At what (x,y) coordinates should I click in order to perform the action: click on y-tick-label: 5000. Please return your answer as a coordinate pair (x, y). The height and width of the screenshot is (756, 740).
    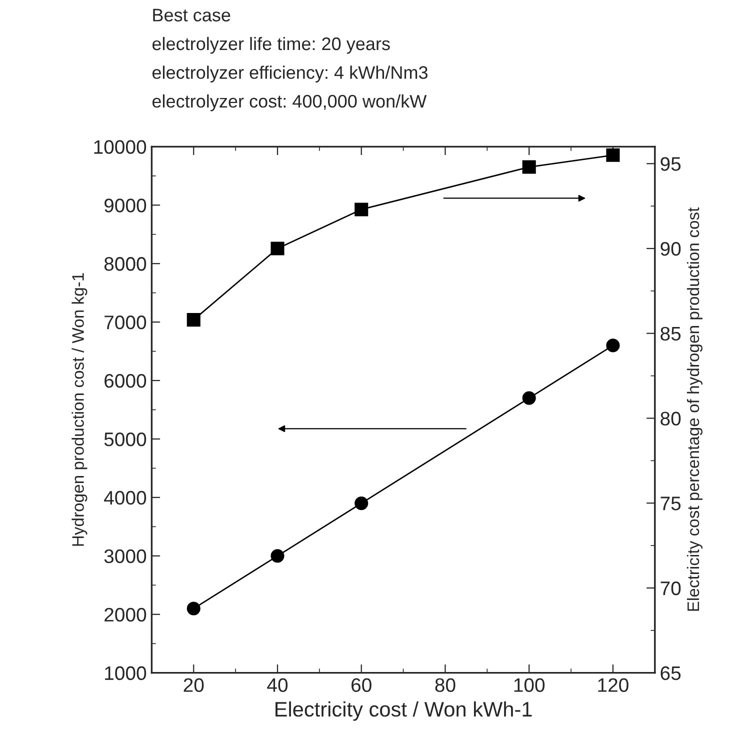
    Looking at the image, I should click on (125, 439).